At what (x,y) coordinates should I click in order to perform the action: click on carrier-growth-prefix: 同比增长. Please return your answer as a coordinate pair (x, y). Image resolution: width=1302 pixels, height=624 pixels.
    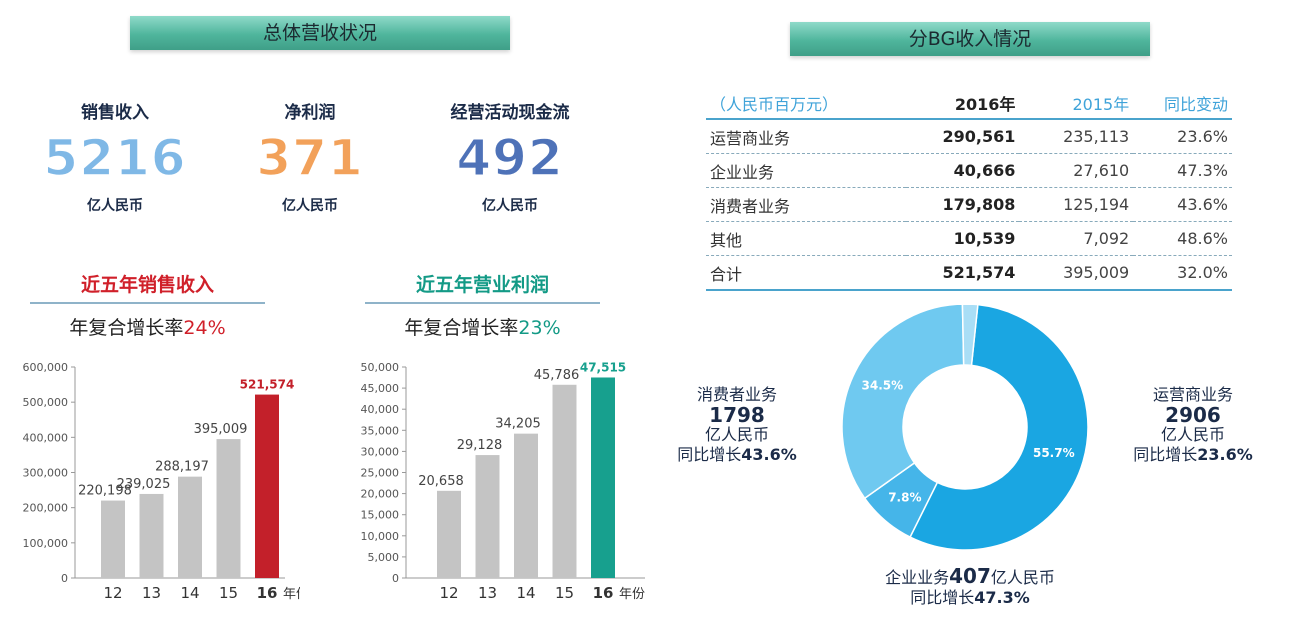
    Looking at the image, I should click on (1165, 454).